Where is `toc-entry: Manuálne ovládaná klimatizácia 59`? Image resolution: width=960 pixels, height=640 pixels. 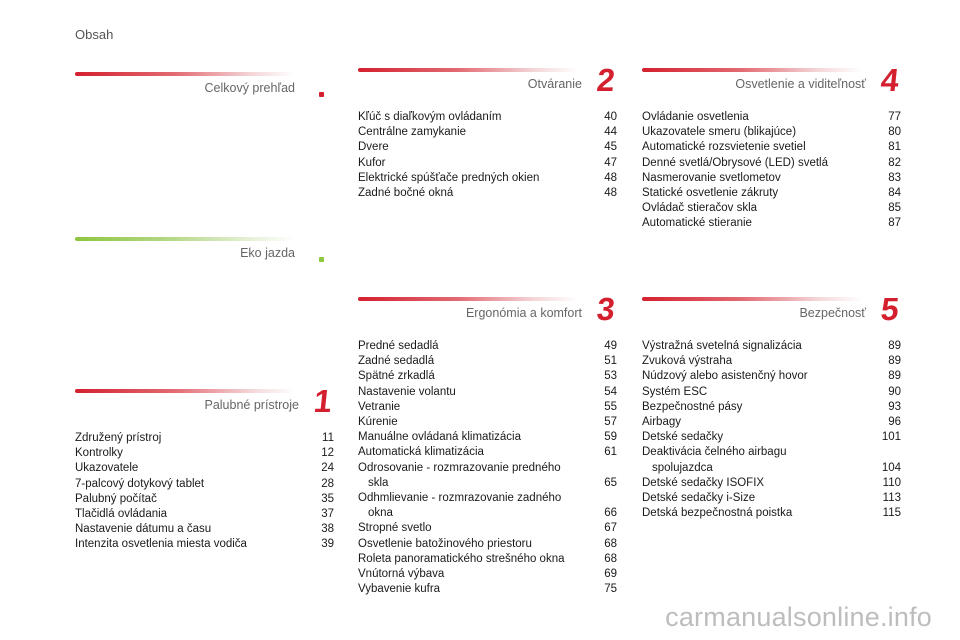
toc-entry: Manuálne ovládaná klimatizácia 59 is located at coordinates (487, 437).